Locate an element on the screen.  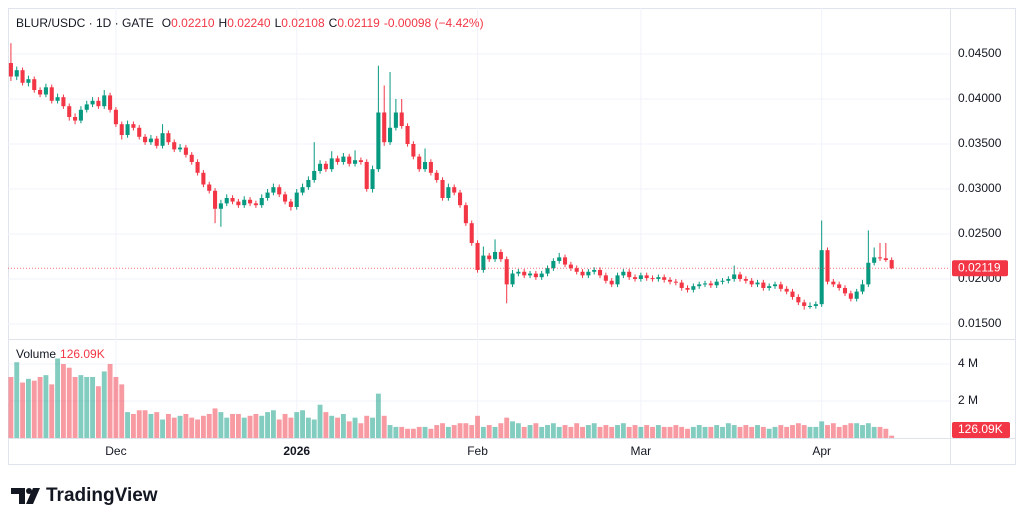
logo-t is located at coordinates (18, 496).